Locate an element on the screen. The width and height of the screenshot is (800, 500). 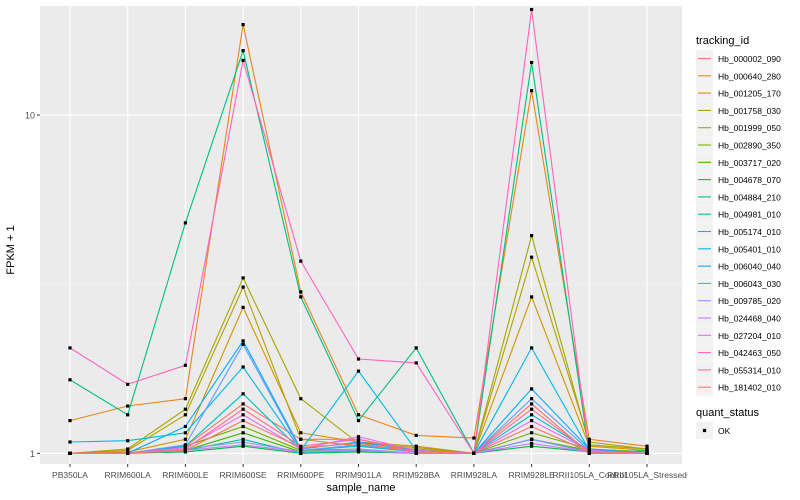
shape-legend-item: OK is located at coordinates (713, 430).